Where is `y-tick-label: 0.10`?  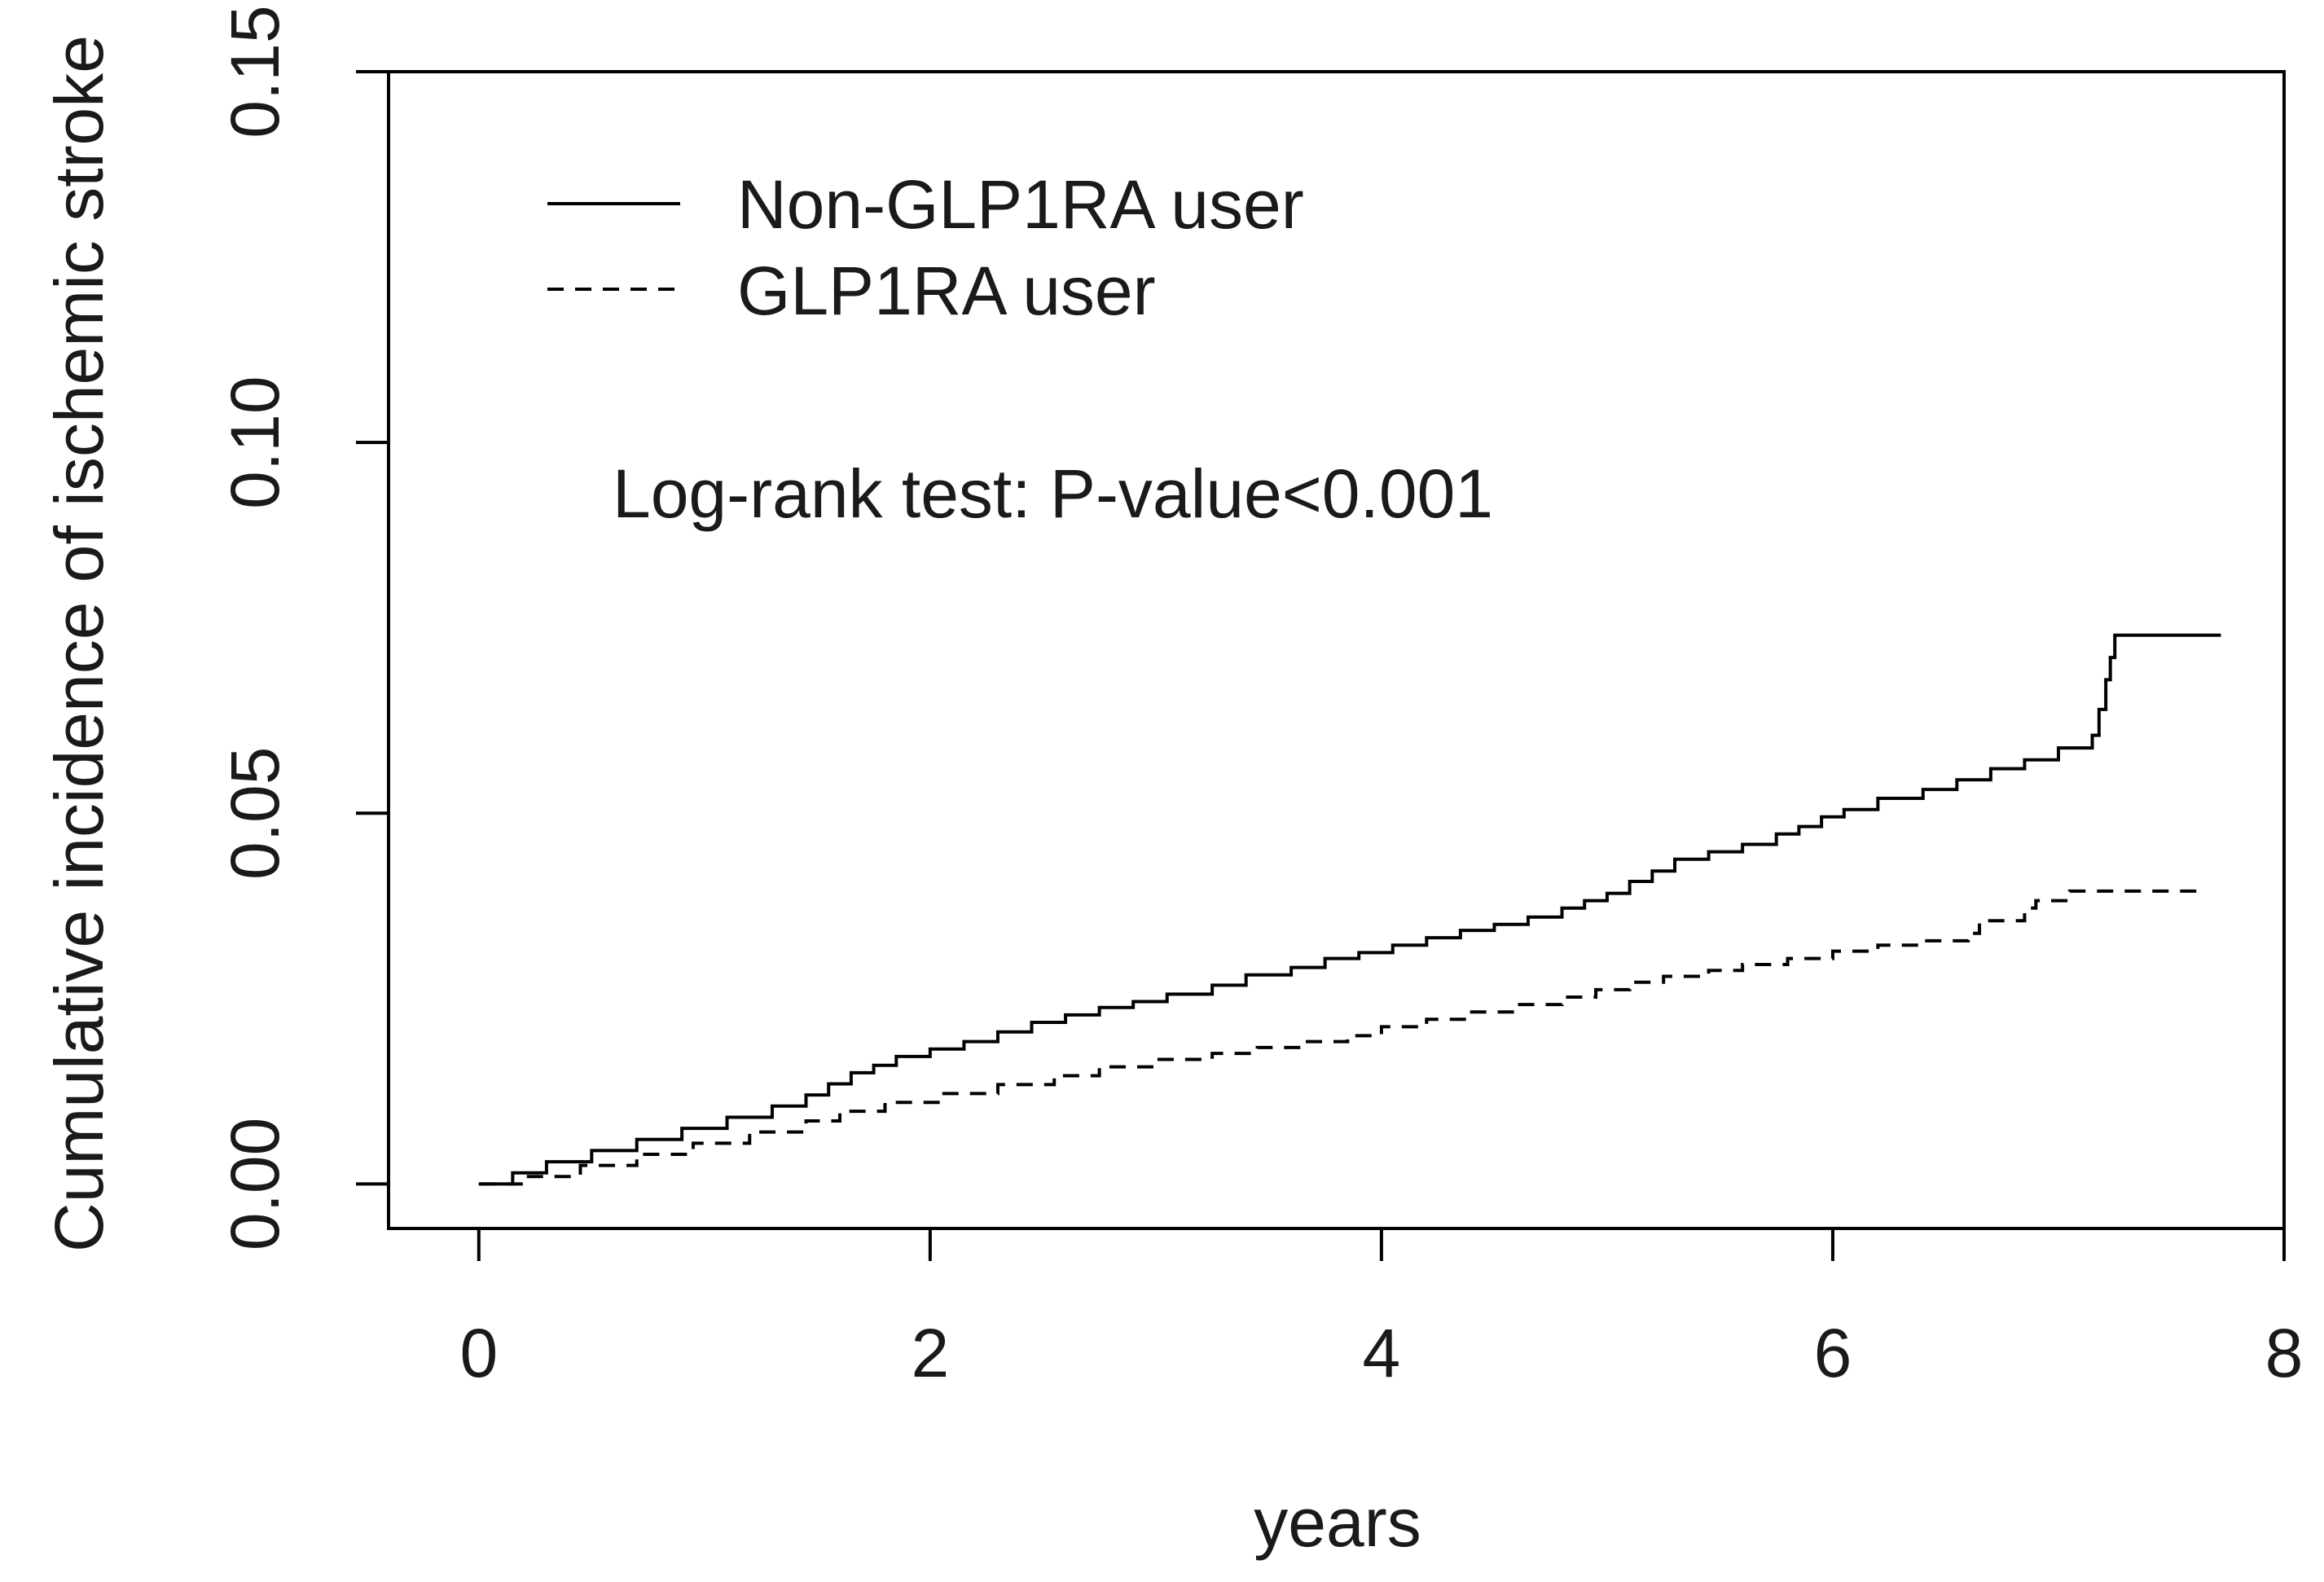
y-tick-label: 0.10 is located at coordinates (255, 442).